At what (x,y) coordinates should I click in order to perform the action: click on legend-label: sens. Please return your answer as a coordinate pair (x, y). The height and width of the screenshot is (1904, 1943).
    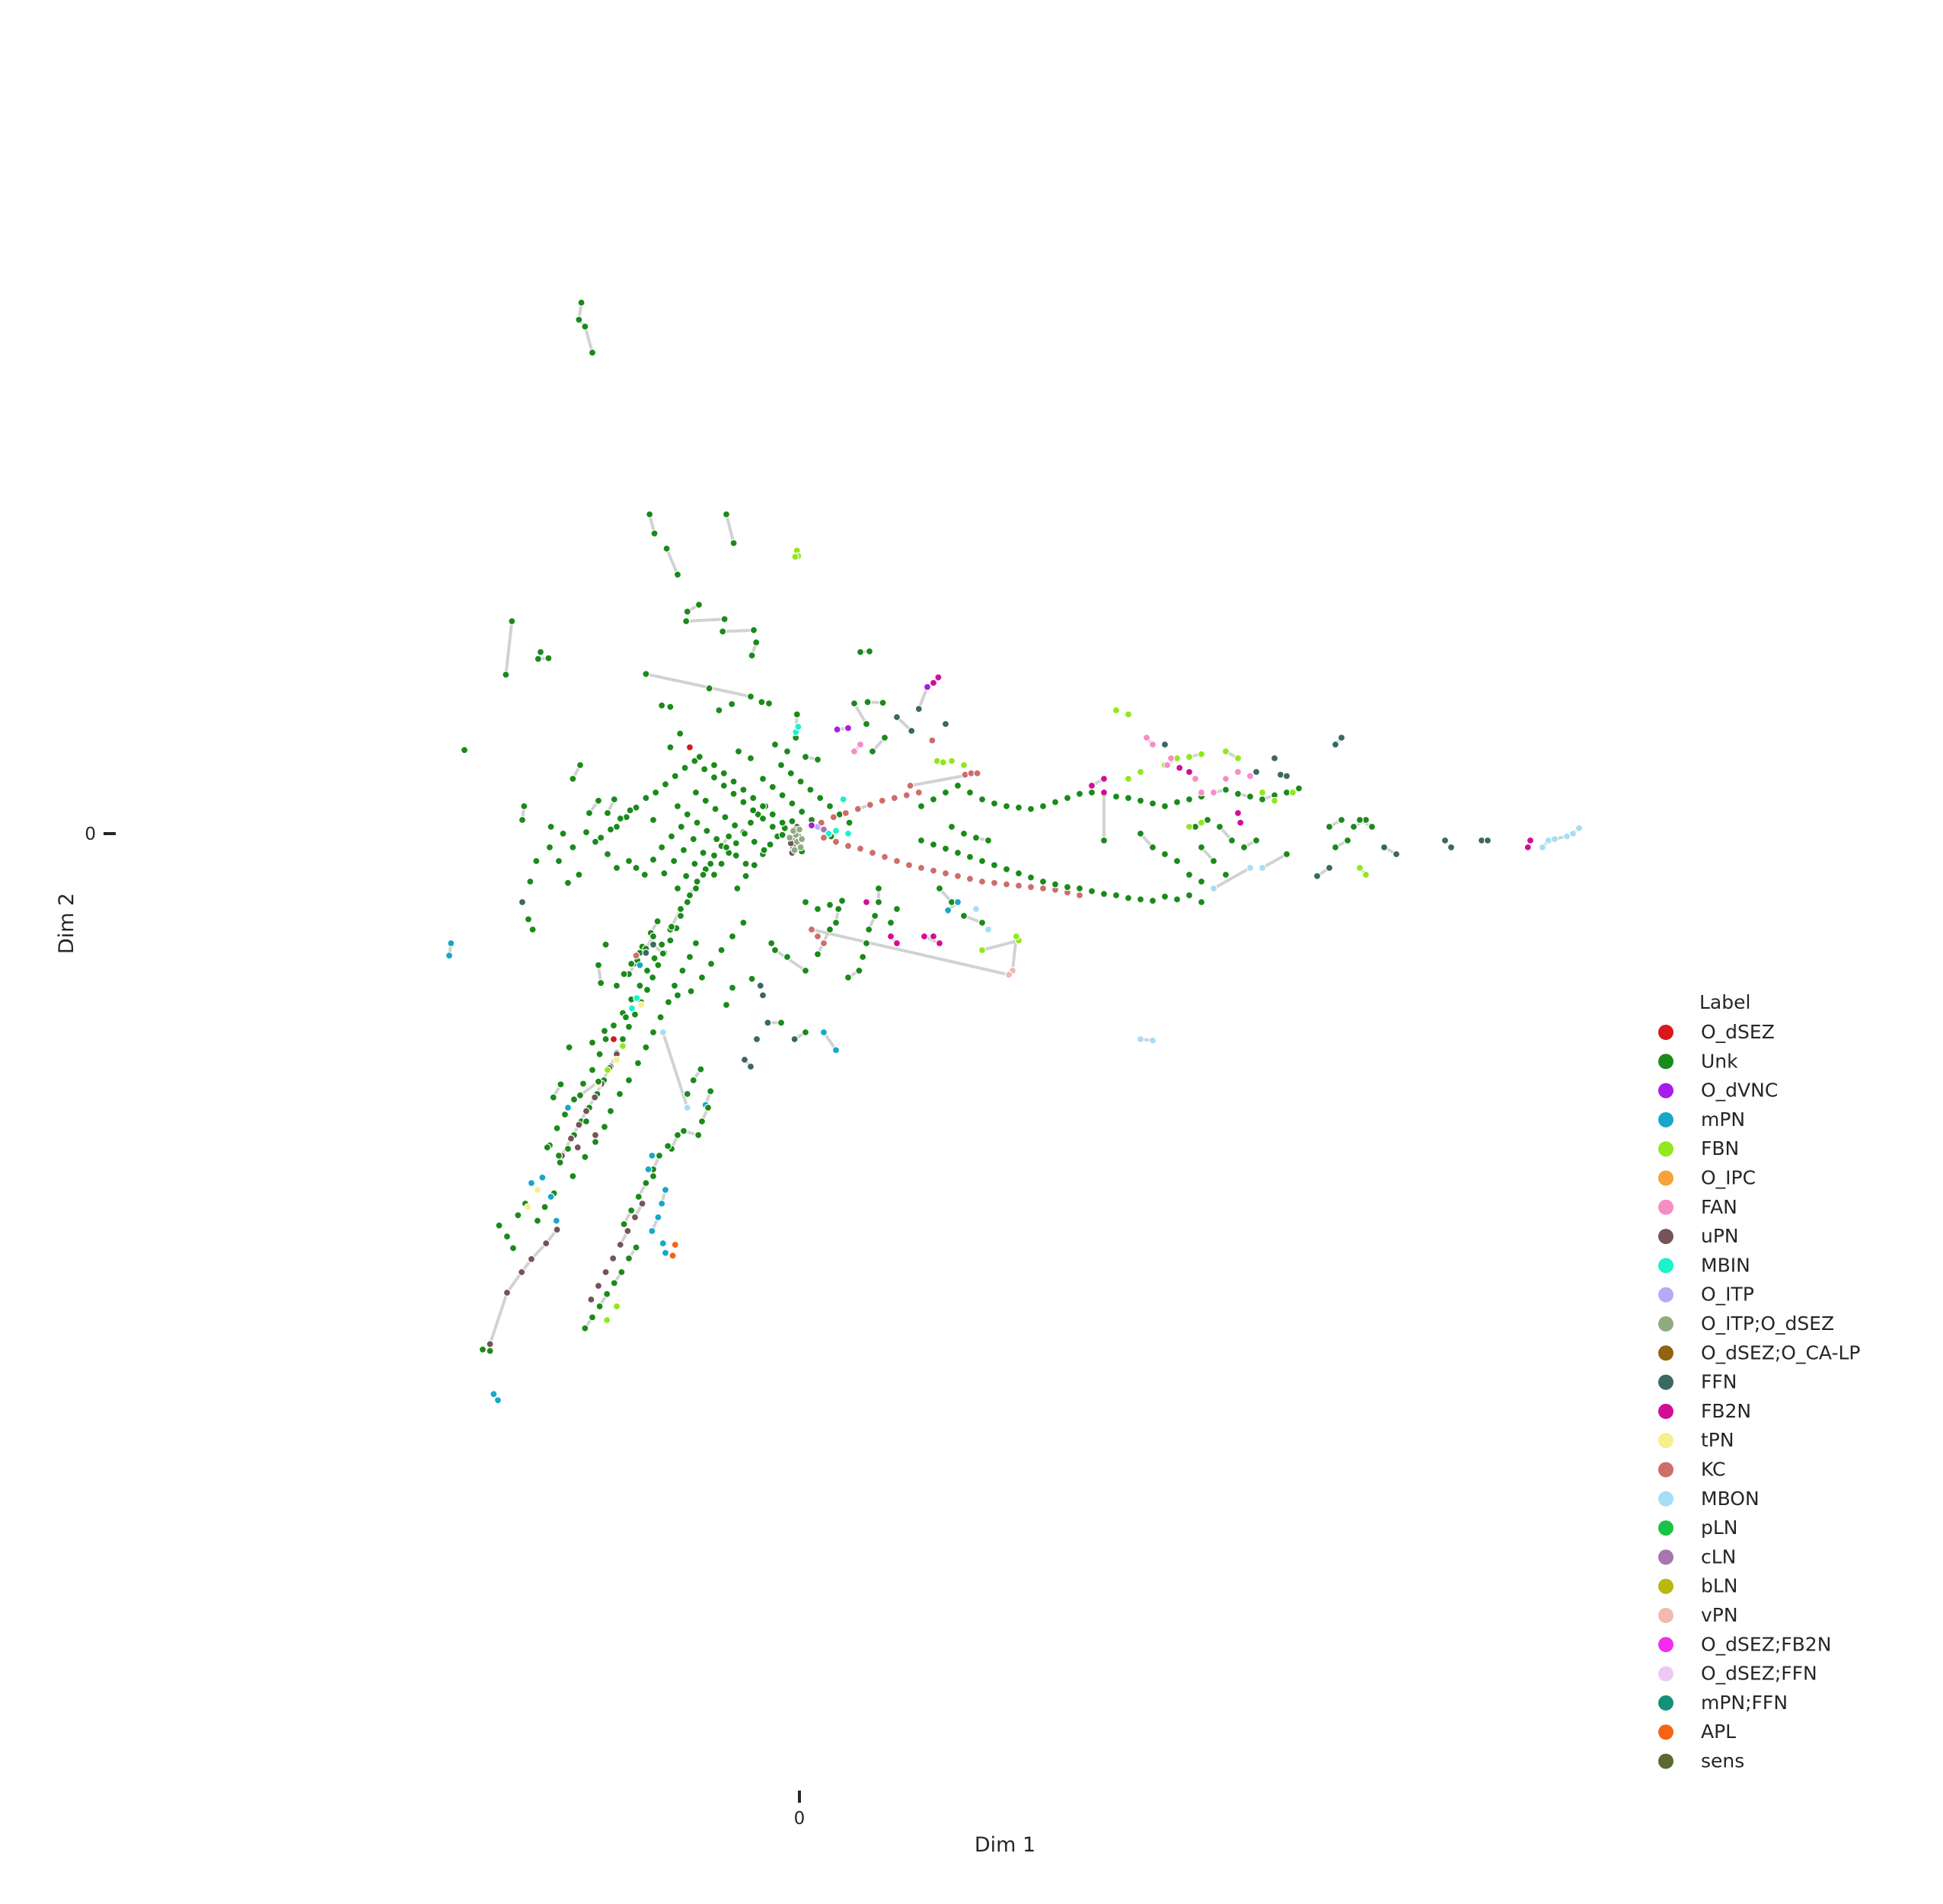
    Looking at the image, I should click on (1722, 1761).